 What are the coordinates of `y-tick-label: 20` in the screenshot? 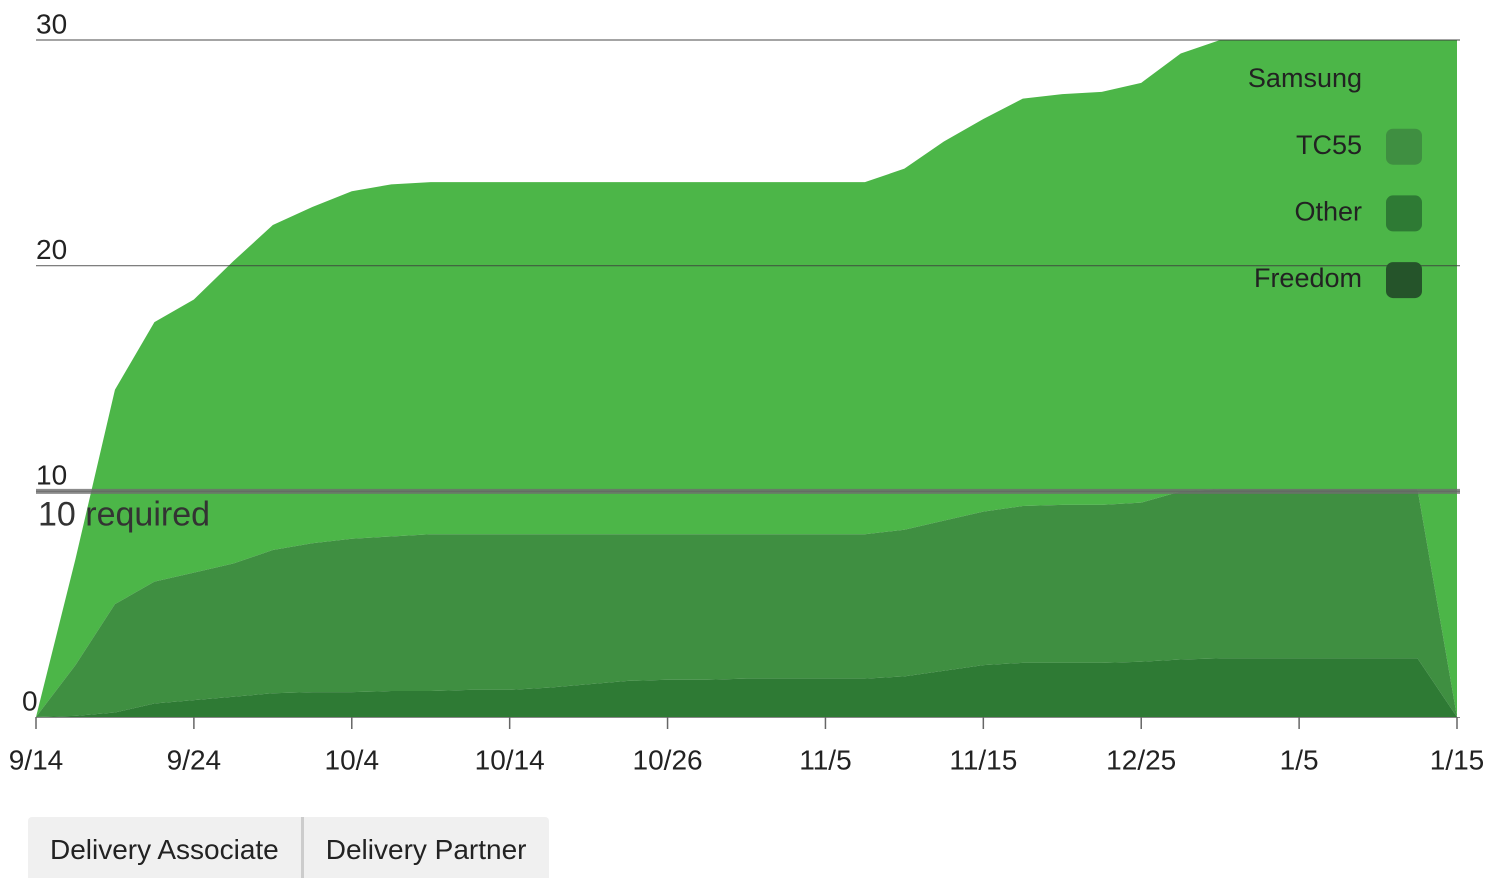 It's located at (51, 249).